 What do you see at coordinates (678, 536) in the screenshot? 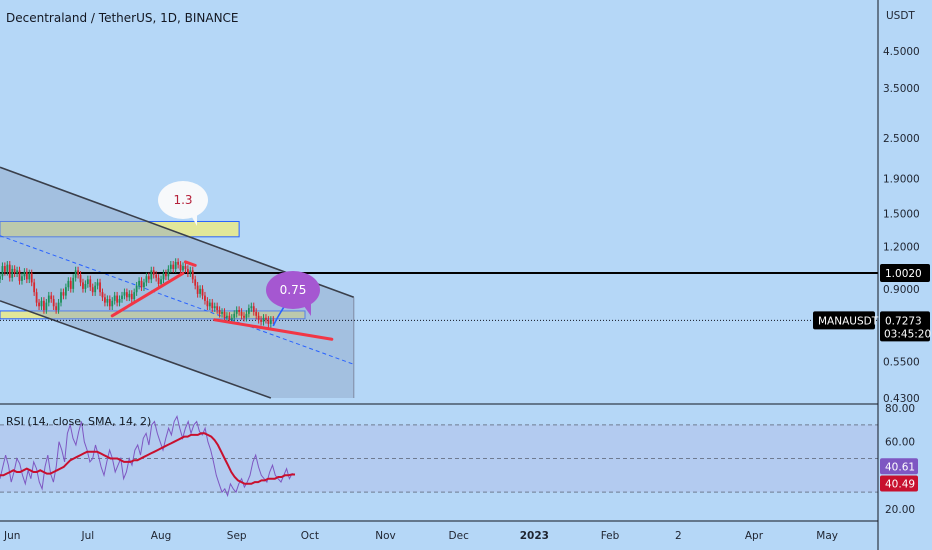
I see `time-tick-label: 2` at bounding box center [678, 536].